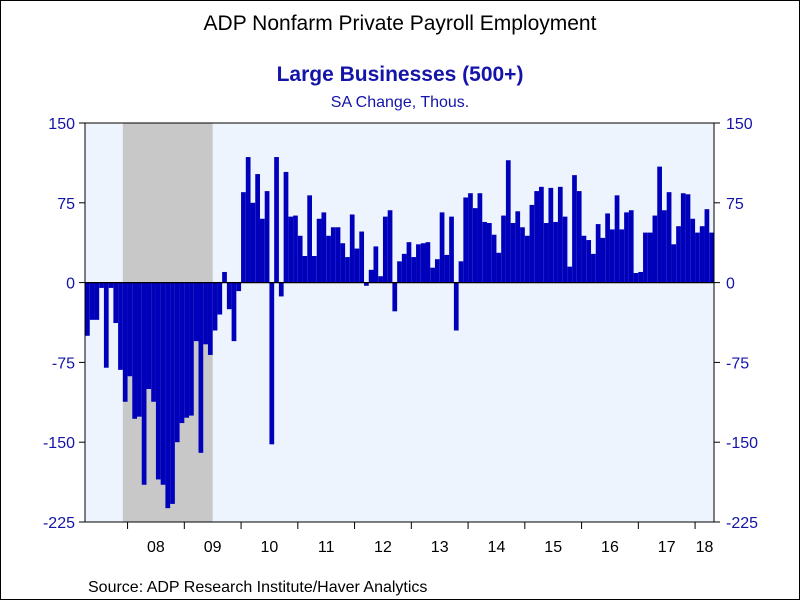  Describe the element at coordinates (742, 523) in the screenshot. I see `y-tick-label-right: -225` at that location.